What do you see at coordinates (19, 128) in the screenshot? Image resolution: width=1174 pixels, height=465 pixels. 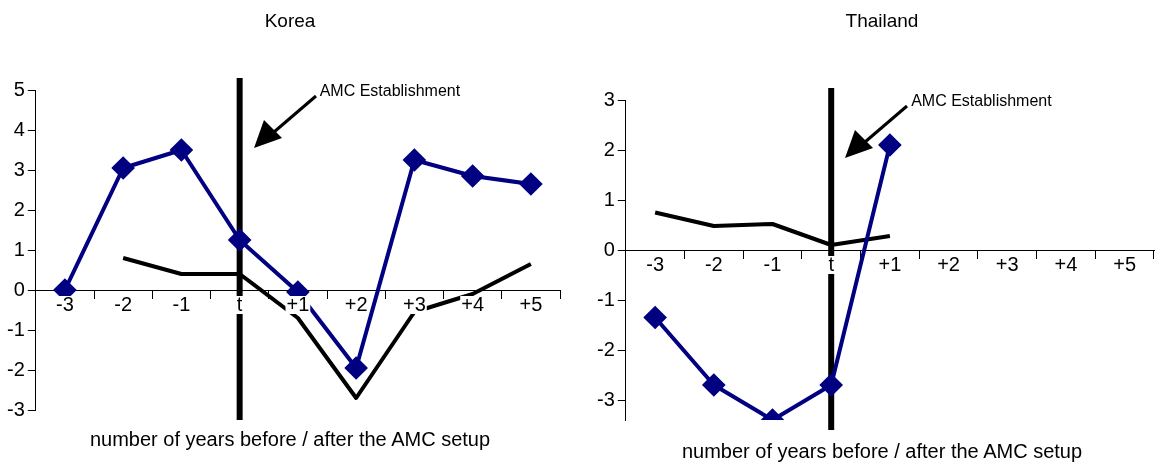 I see `y-tick-label: 4` at bounding box center [19, 128].